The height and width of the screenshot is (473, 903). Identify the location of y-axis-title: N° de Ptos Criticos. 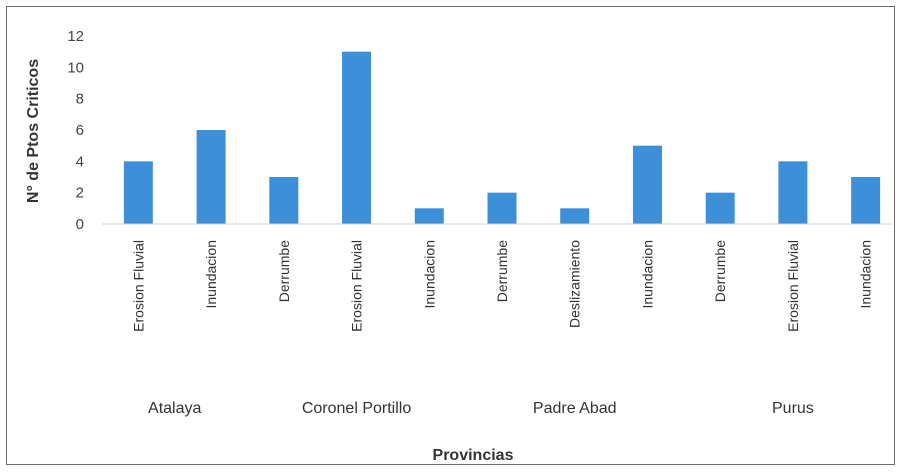
(33, 131).